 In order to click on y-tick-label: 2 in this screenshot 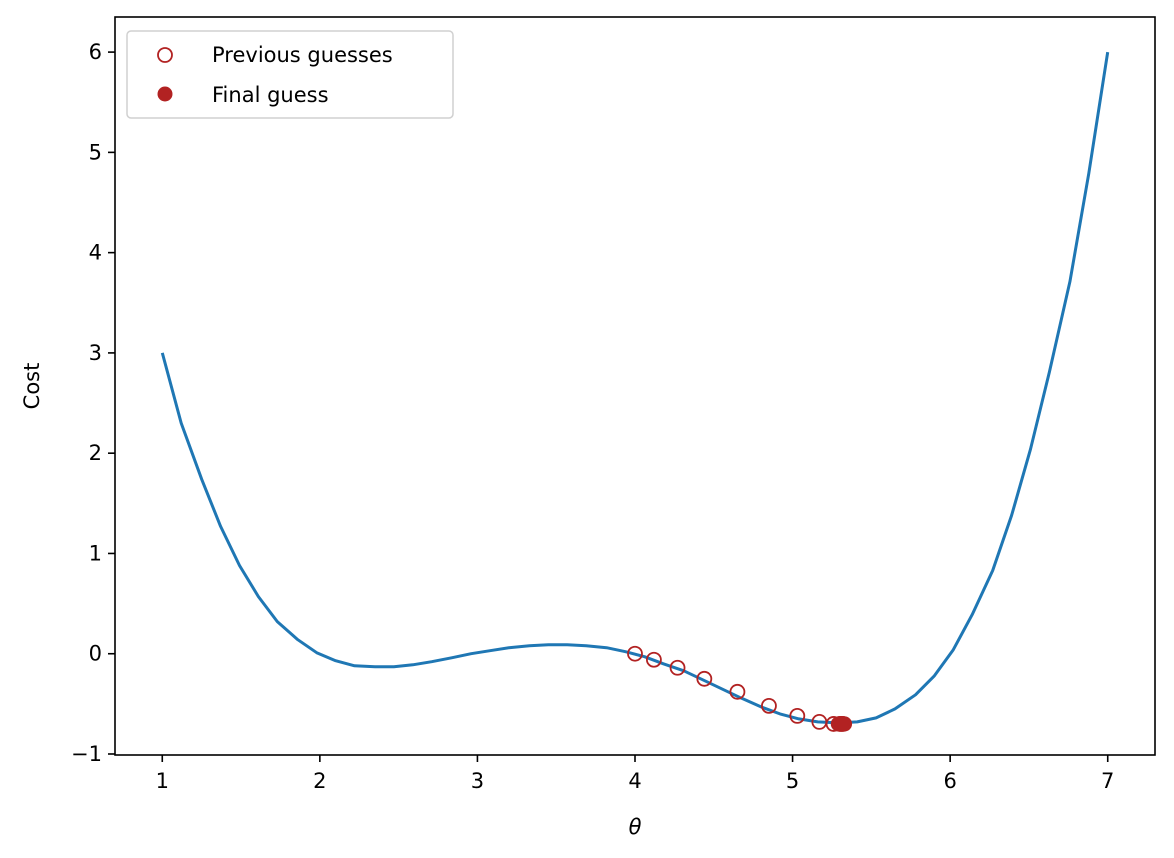, I will do `click(95, 453)`.